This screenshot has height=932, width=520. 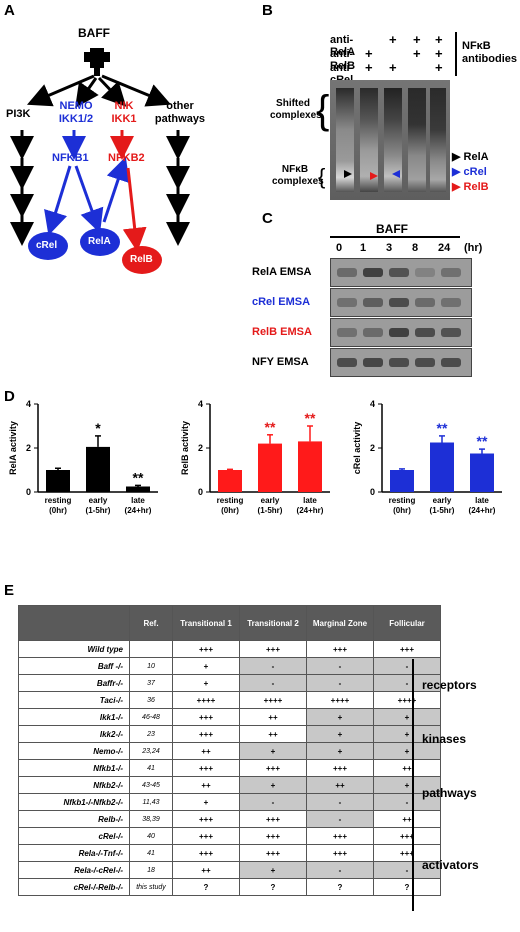 I want to click on reference-cell: 43-45, so click(x=151, y=785).